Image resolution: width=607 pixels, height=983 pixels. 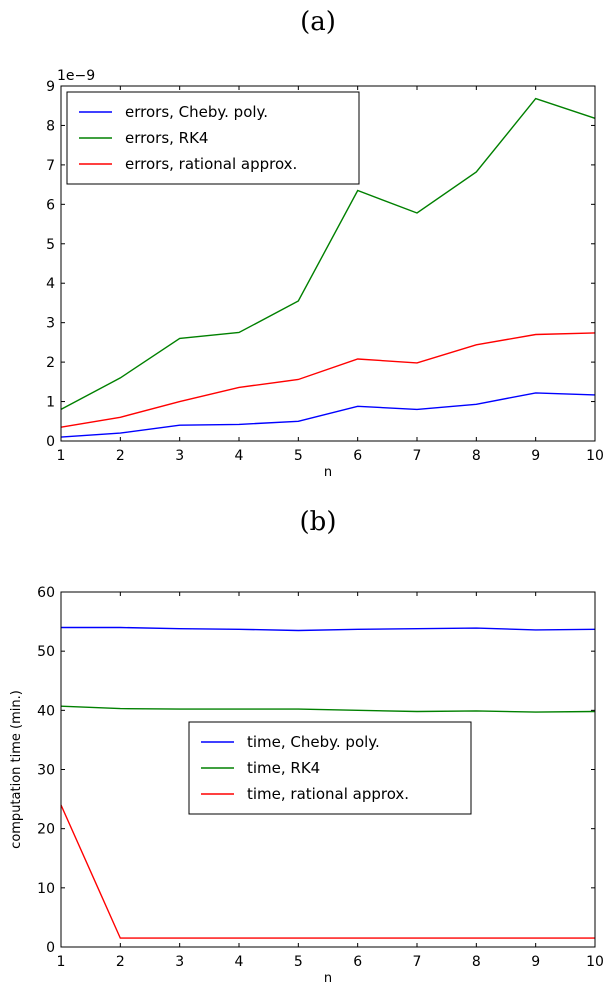 I want to click on y-tick-label: 5, so click(x=50, y=245).